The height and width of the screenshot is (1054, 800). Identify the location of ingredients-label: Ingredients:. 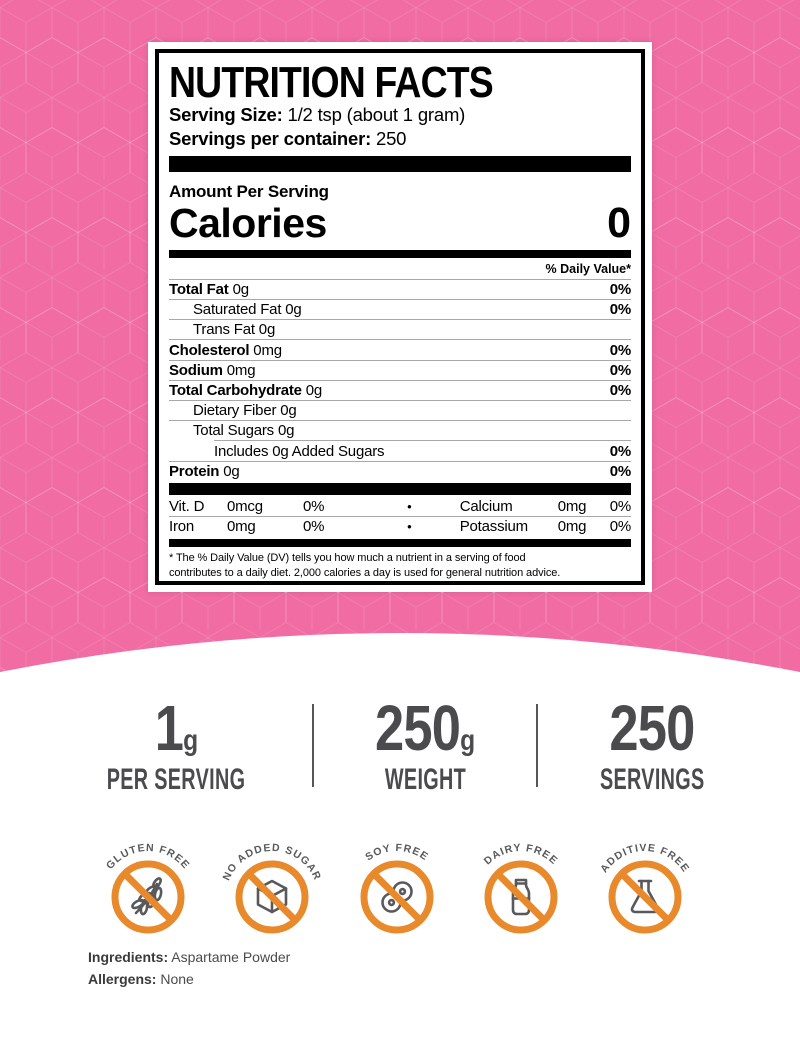
(128, 957).